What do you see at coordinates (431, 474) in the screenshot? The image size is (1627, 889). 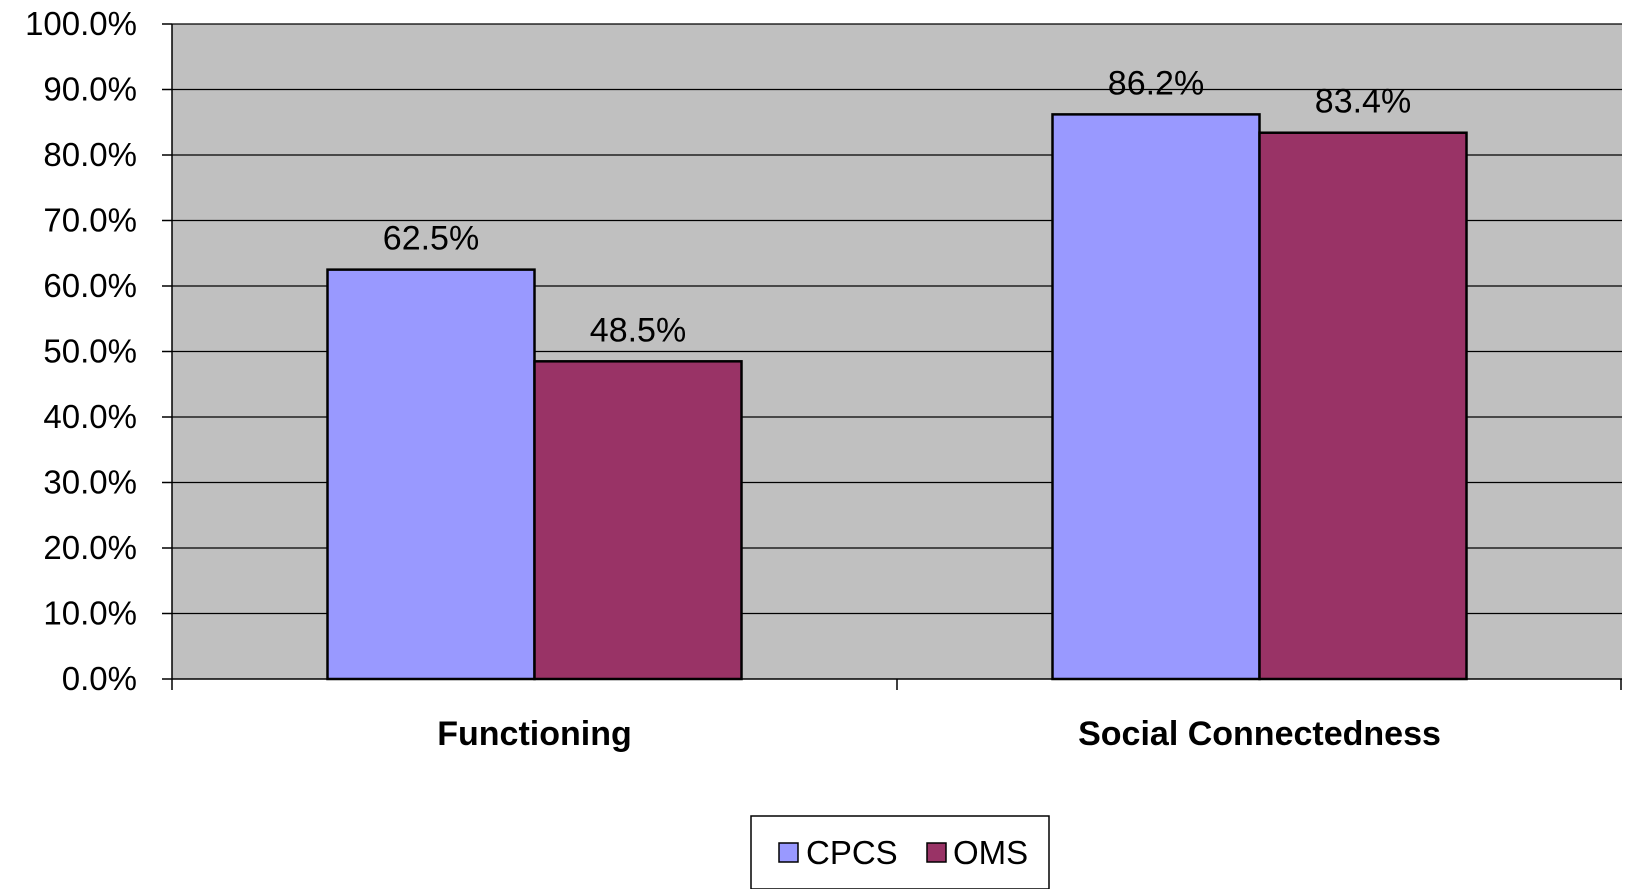 I see `bar-cpcs-functioning` at bounding box center [431, 474].